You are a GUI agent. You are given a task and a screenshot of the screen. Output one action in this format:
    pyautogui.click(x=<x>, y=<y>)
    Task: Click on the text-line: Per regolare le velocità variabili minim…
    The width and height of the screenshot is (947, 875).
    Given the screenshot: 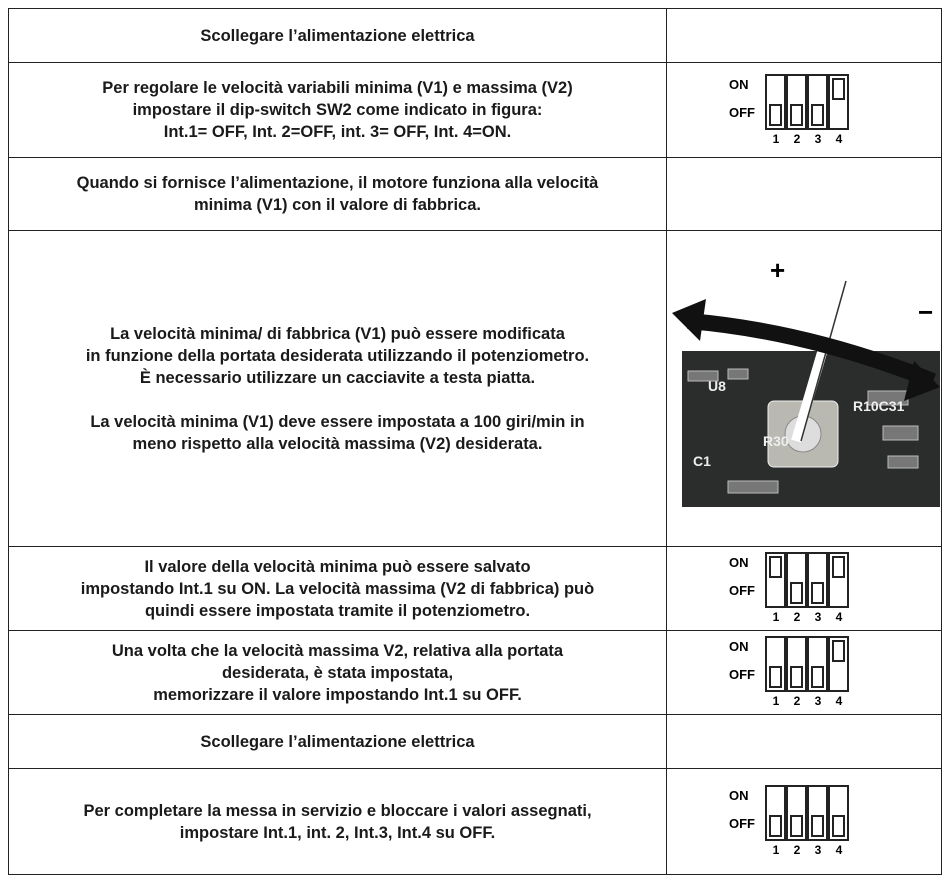 What is the action you would take?
    pyautogui.click(x=337, y=88)
    